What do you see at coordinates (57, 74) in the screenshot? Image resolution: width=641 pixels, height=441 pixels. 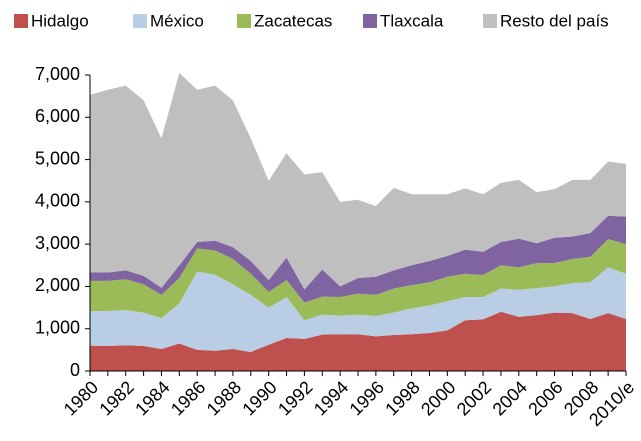 I see `y-tick-label: 7,000` at bounding box center [57, 74].